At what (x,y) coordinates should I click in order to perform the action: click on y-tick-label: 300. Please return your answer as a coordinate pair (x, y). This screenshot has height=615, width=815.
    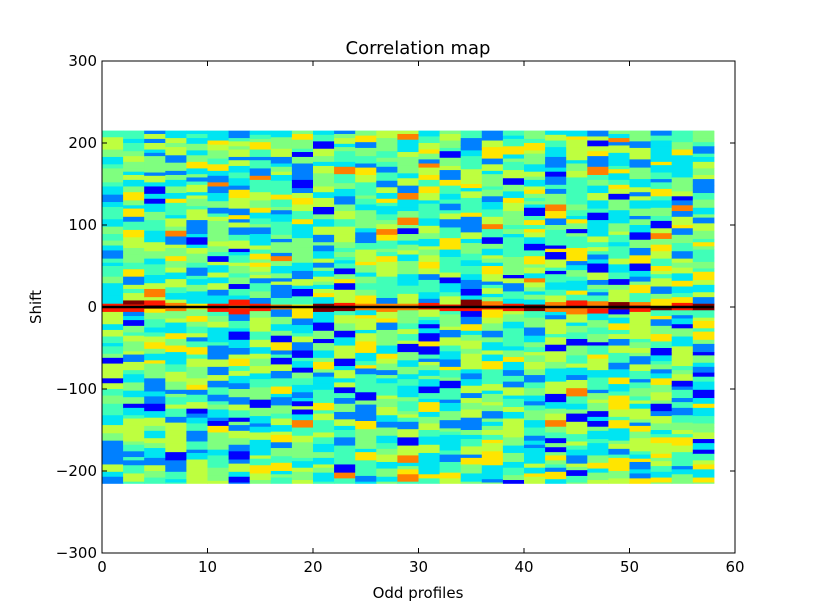
    Looking at the image, I should click on (82, 61).